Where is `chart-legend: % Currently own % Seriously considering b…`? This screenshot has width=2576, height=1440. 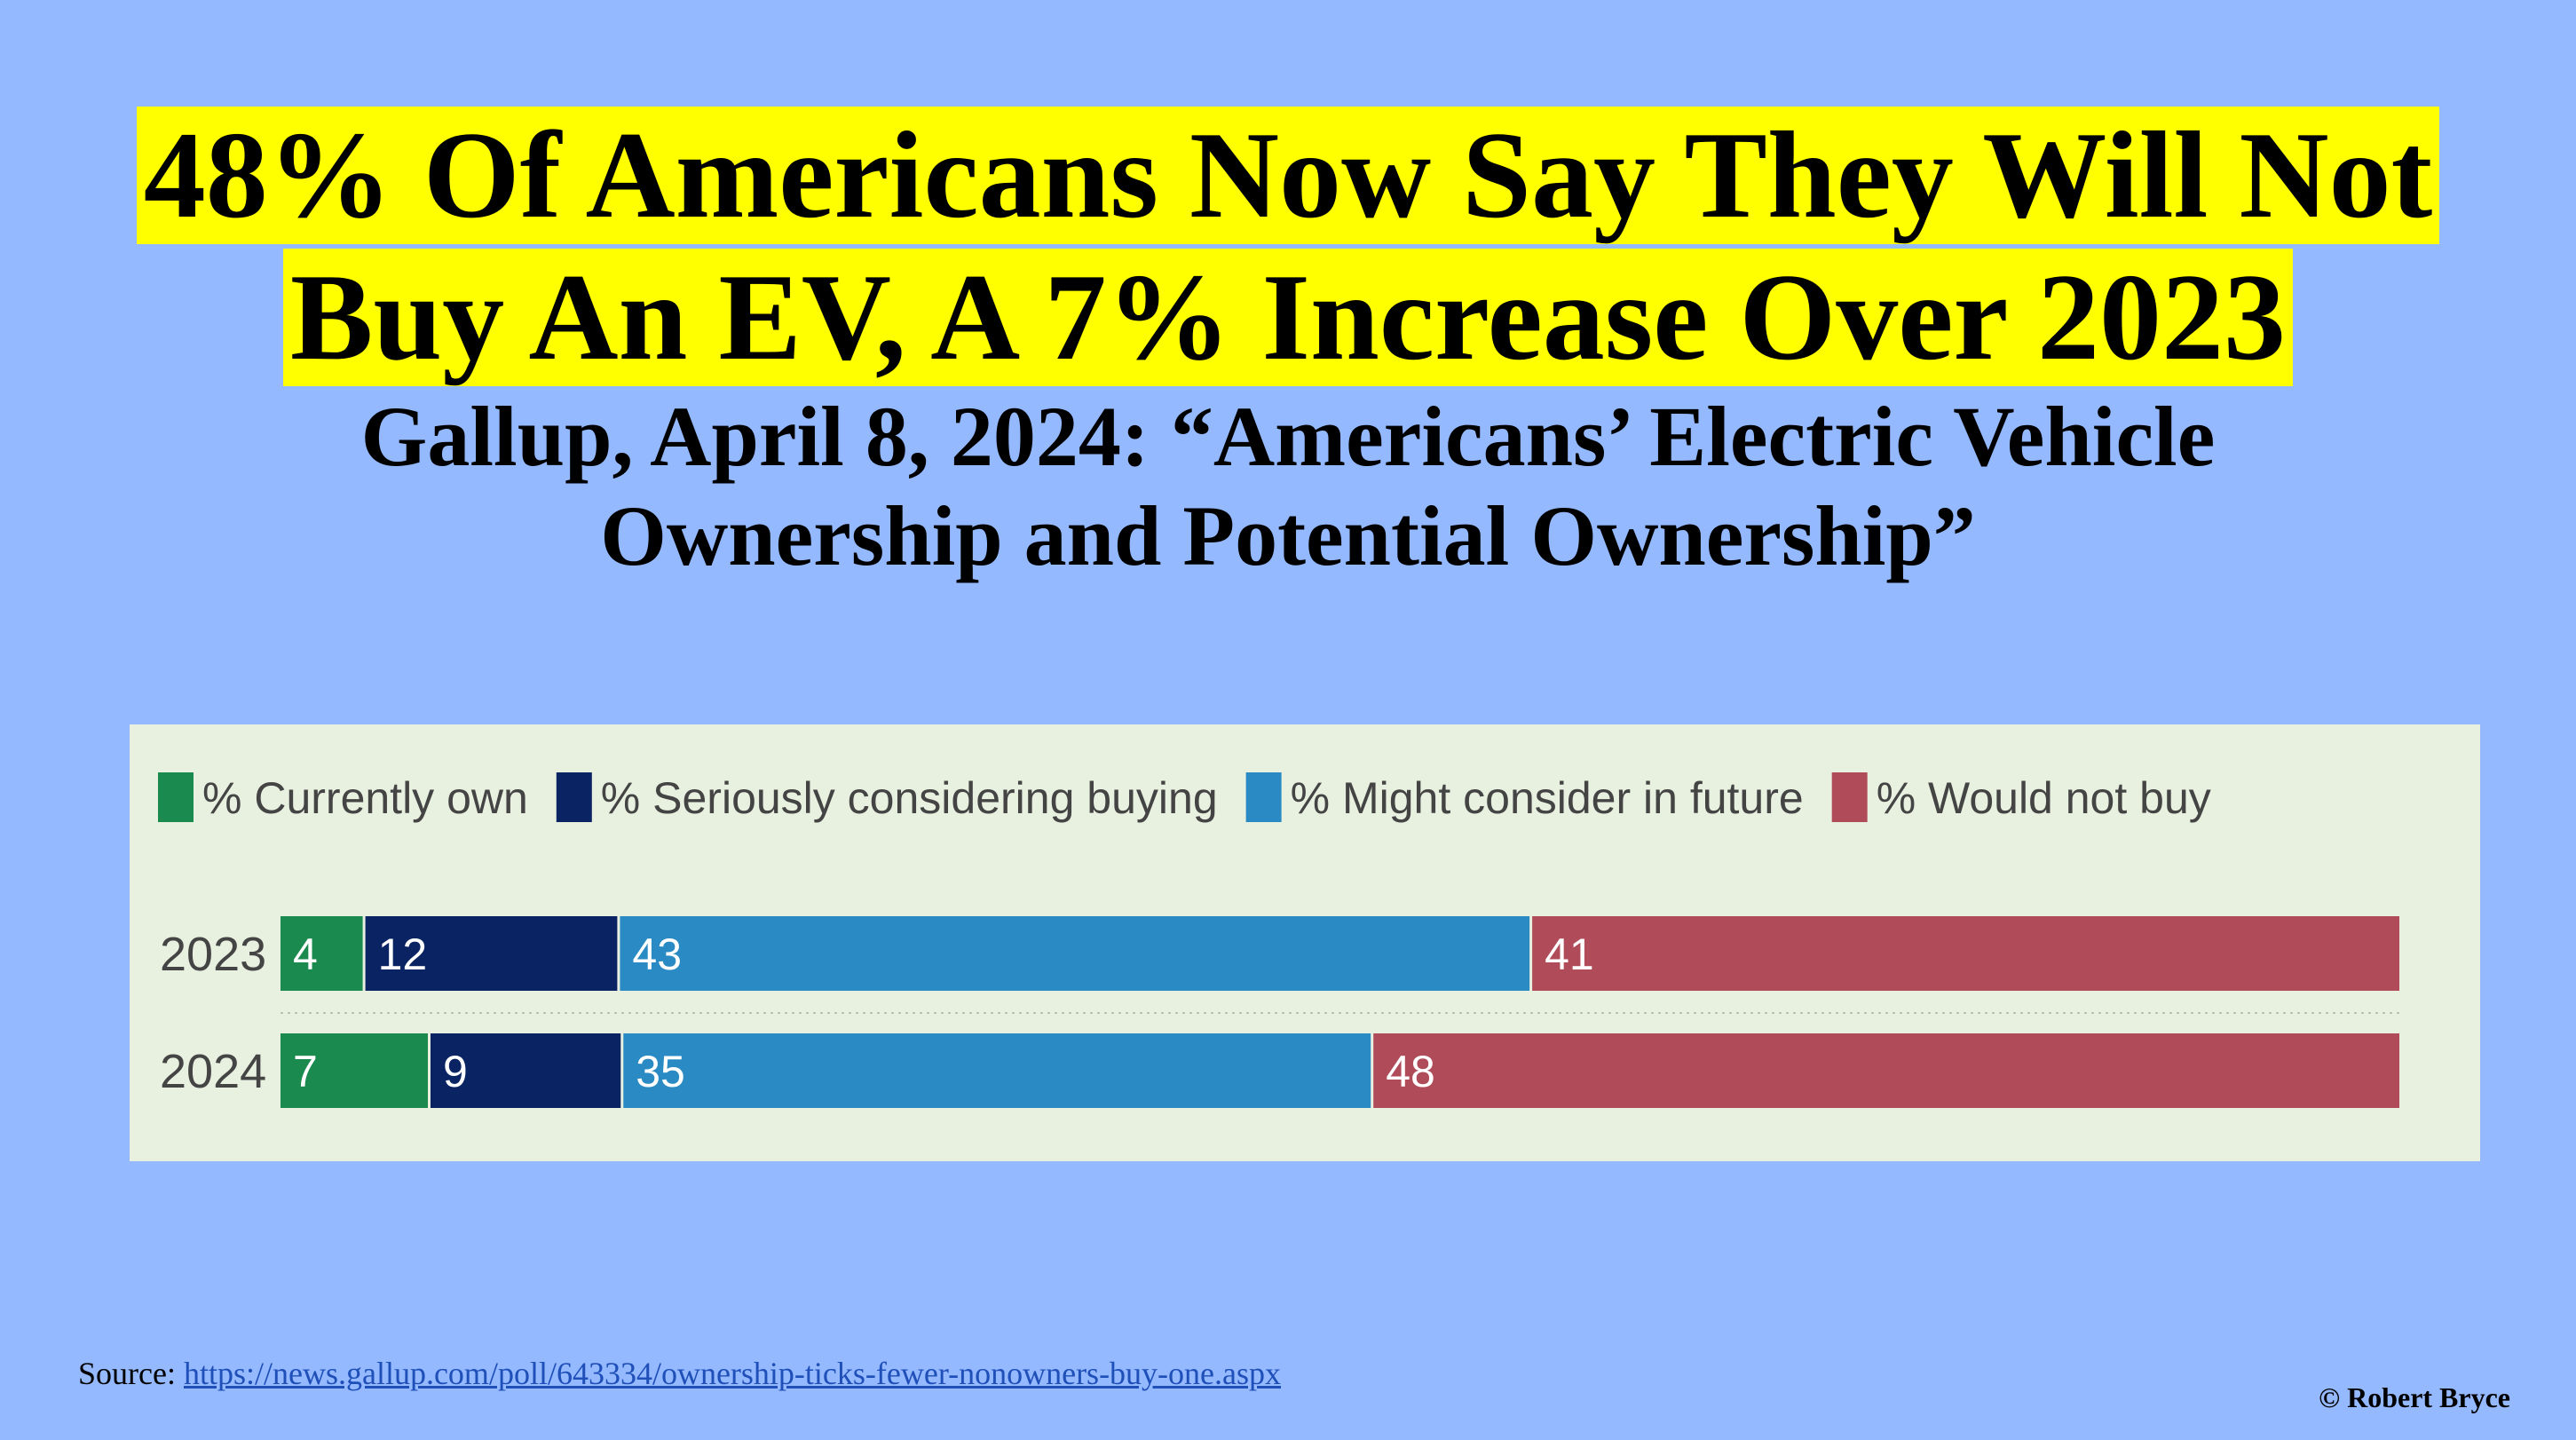 chart-legend: % Currently own % Seriously considering b… is located at coordinates (1184, 797).